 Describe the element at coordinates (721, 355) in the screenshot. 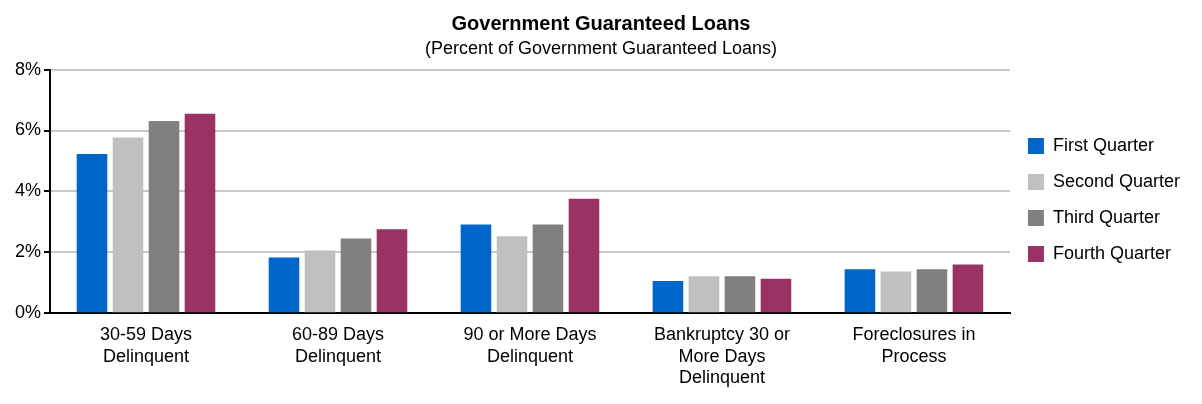

I see `x-tick-label: Bankruptcy 30 or More Days Delinquent` at that location.